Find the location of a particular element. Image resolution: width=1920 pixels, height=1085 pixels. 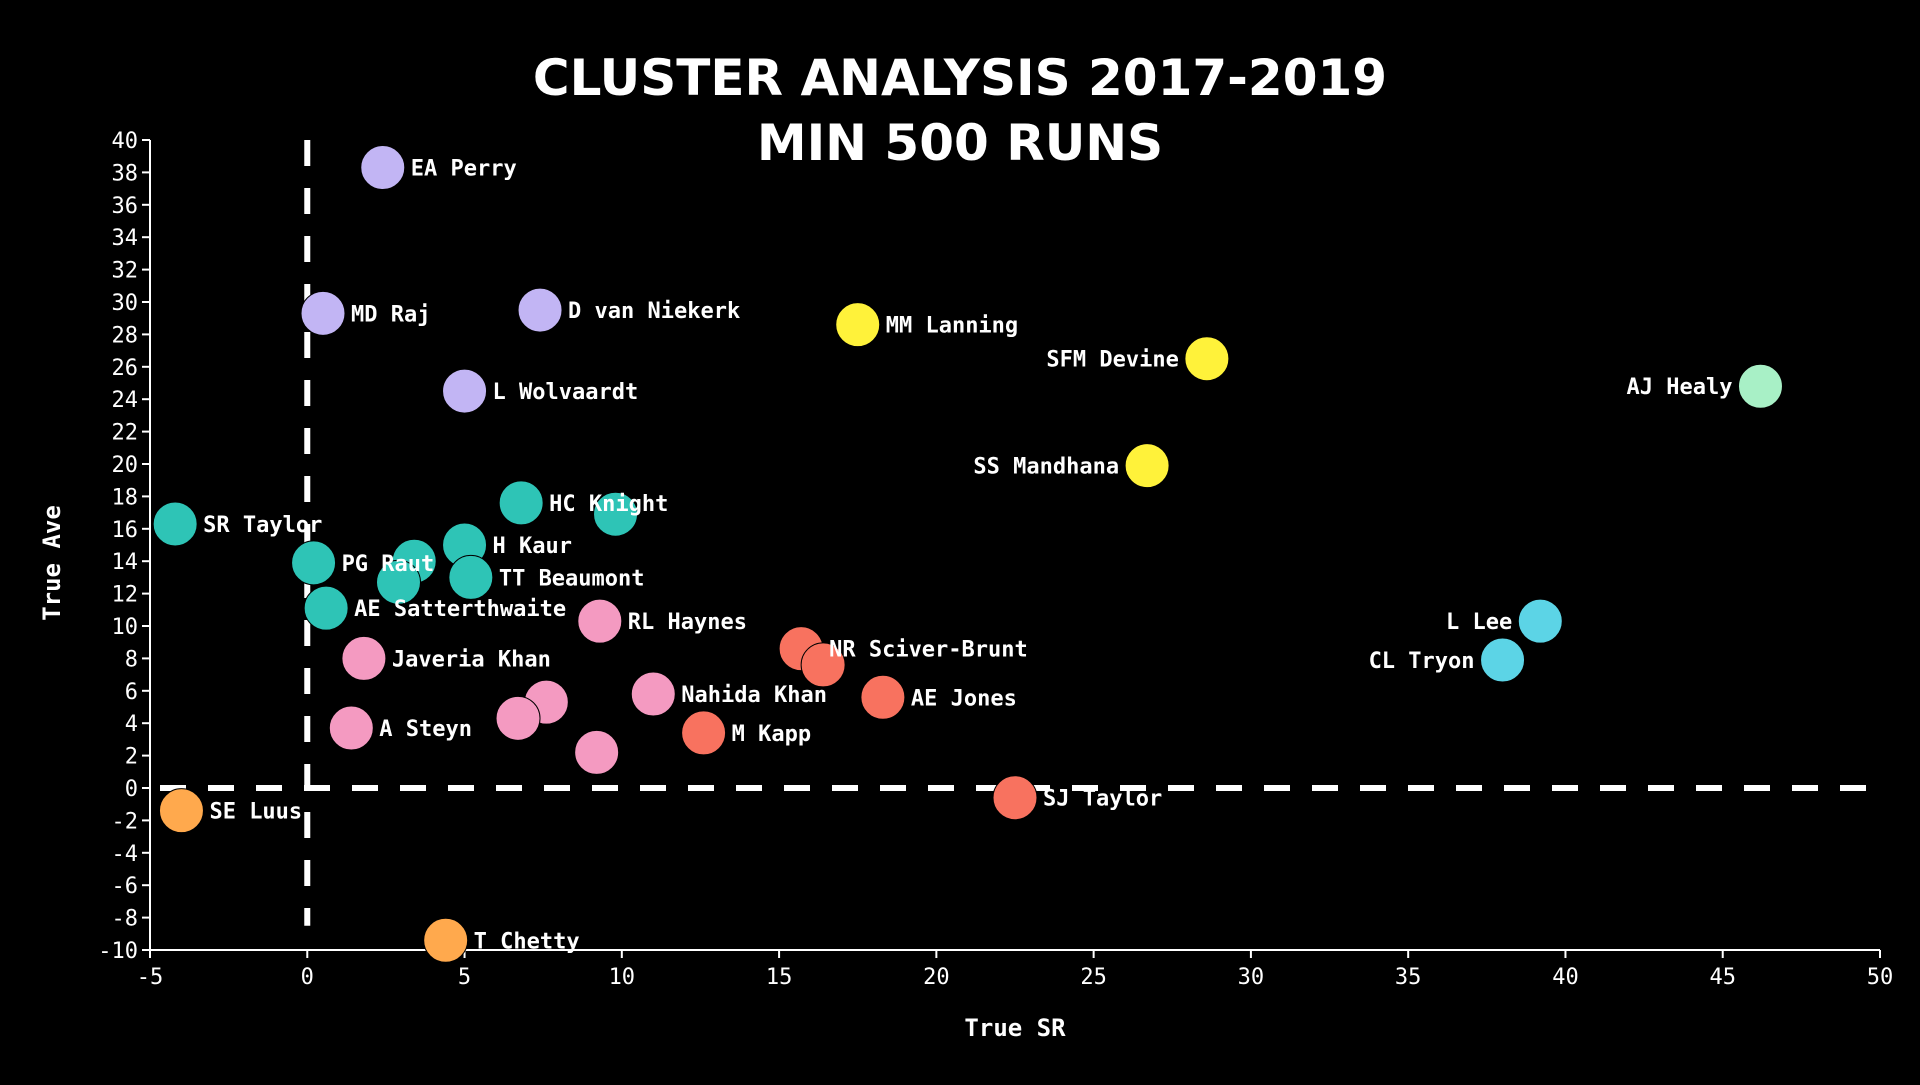

point-label: M Kapp is located at coordinates (771, 734).